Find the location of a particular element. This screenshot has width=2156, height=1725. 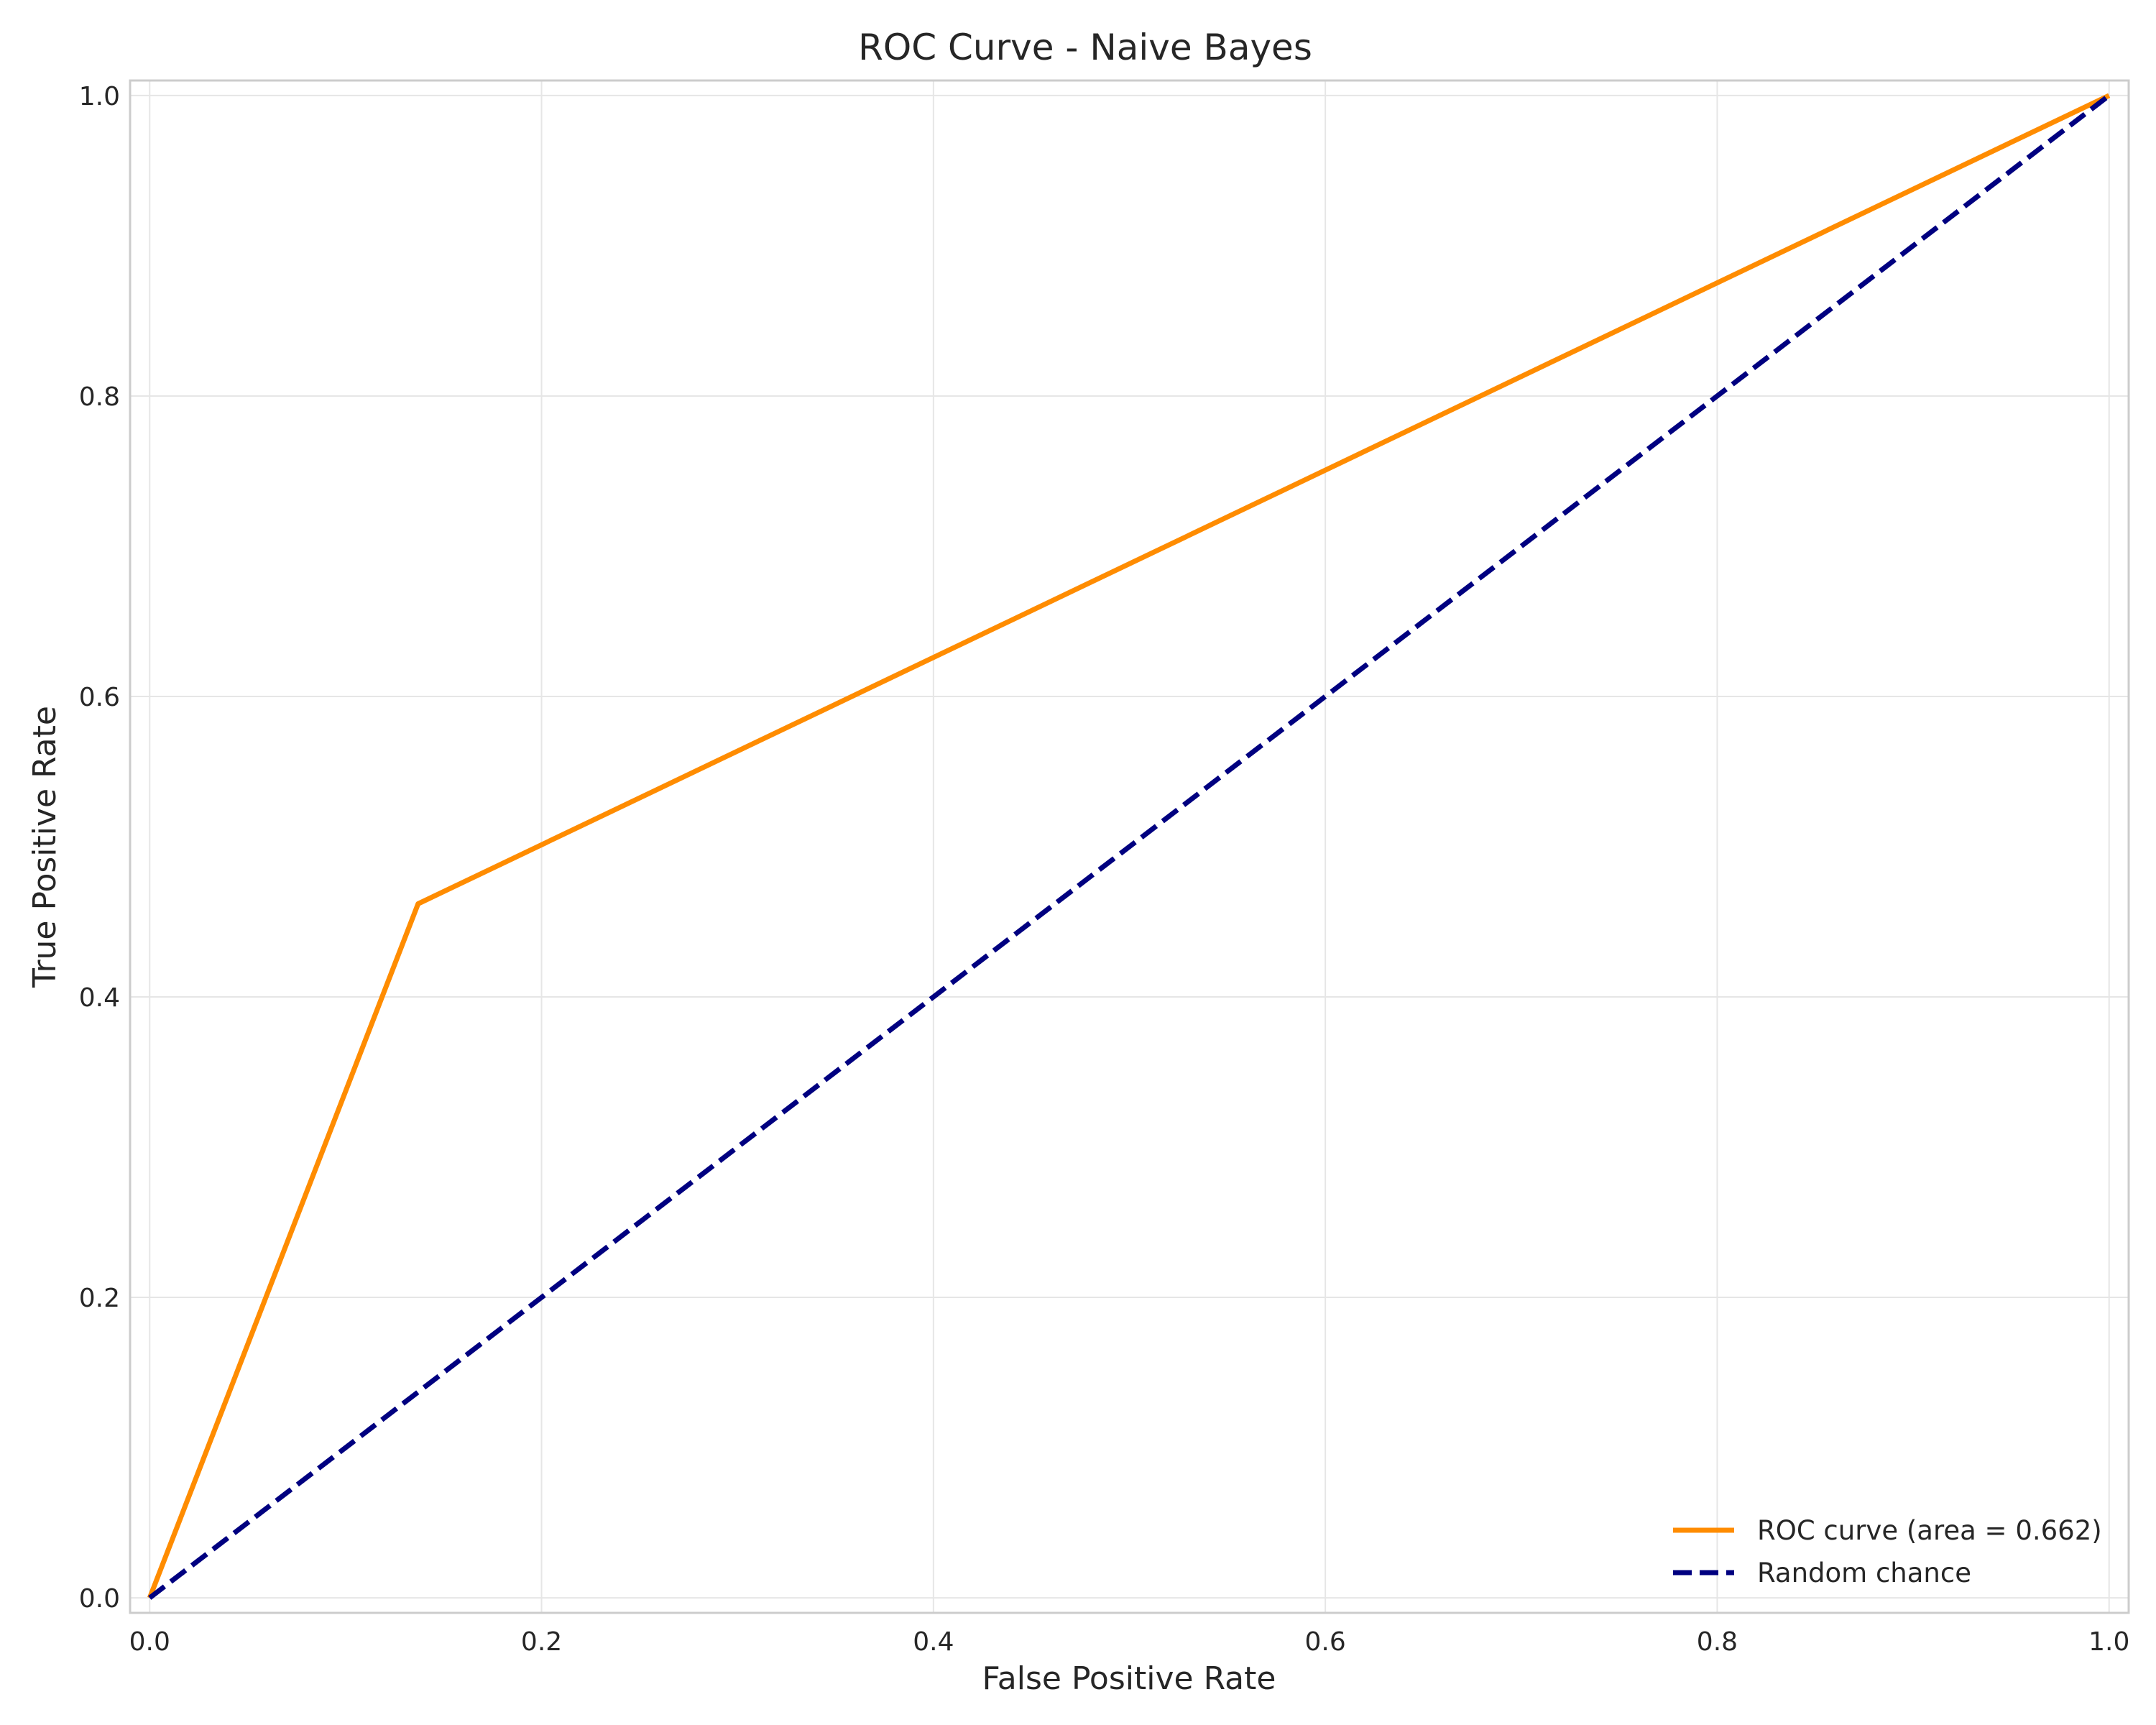

y-tick-label: 0.2 is located at coordinates (99, 1298).